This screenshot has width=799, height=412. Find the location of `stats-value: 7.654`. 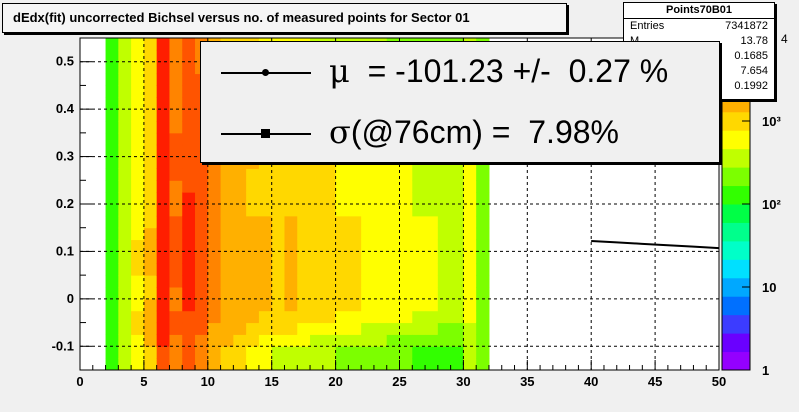

stats-value: 7.654 is located at coordinates (754, 71).